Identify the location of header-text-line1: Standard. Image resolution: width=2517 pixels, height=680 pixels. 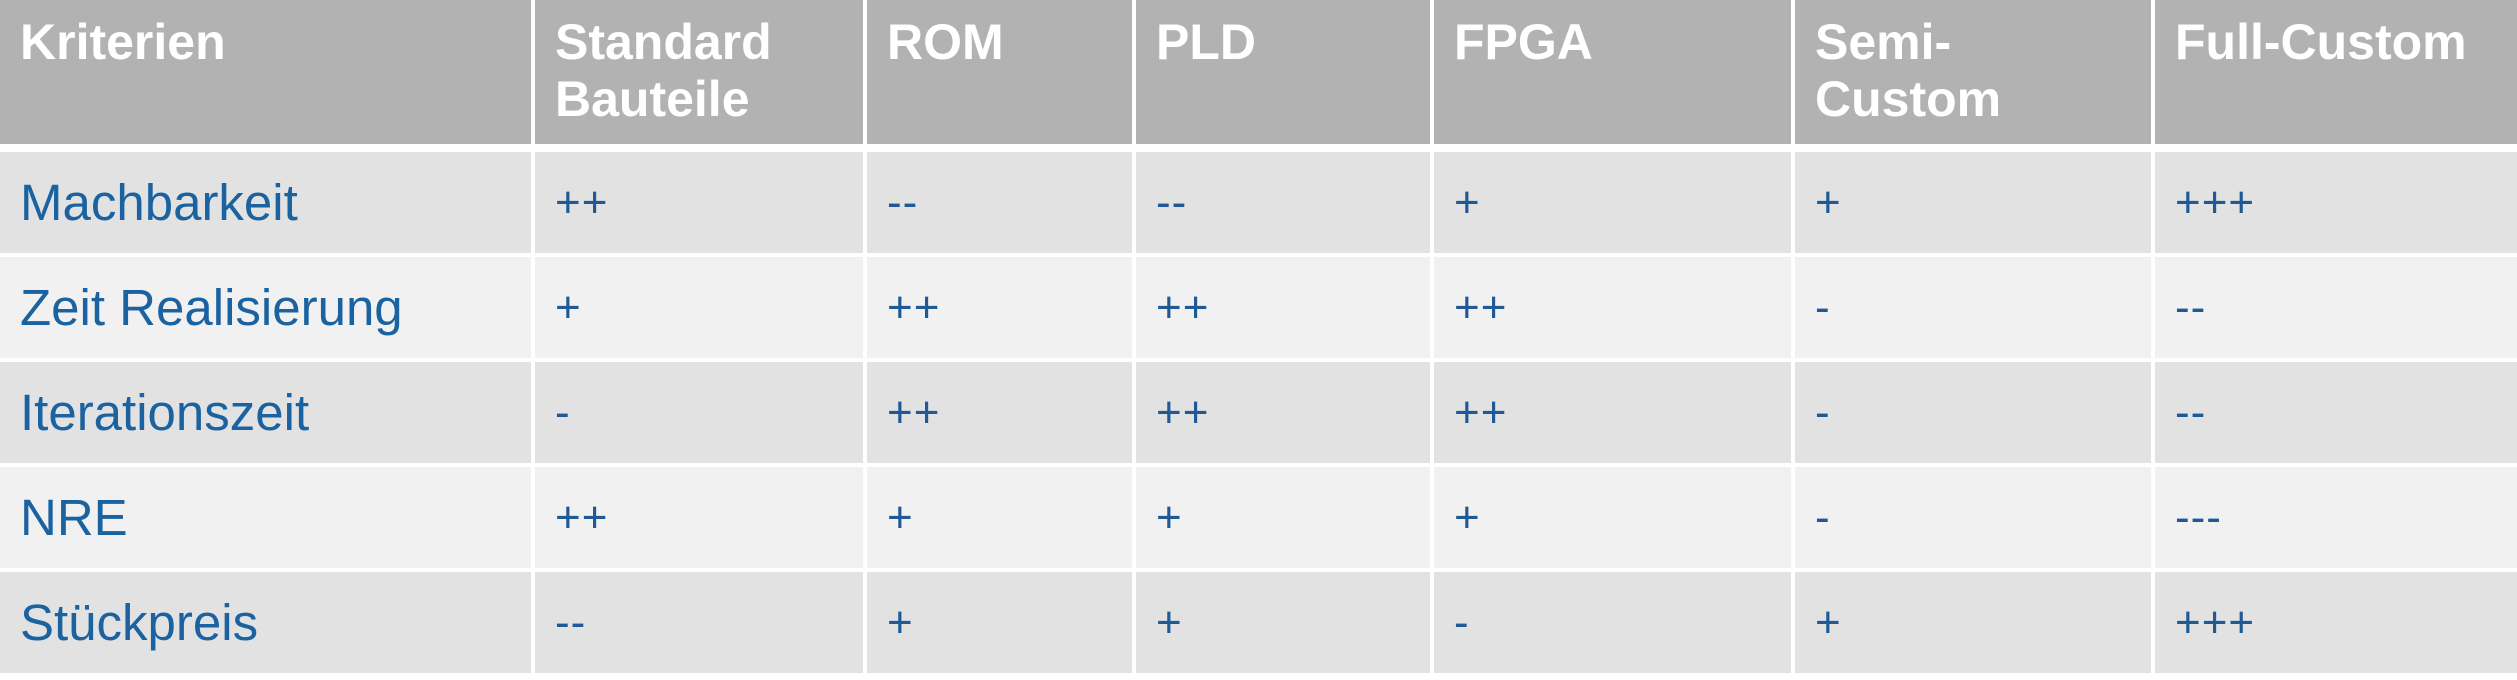
(663, 42).